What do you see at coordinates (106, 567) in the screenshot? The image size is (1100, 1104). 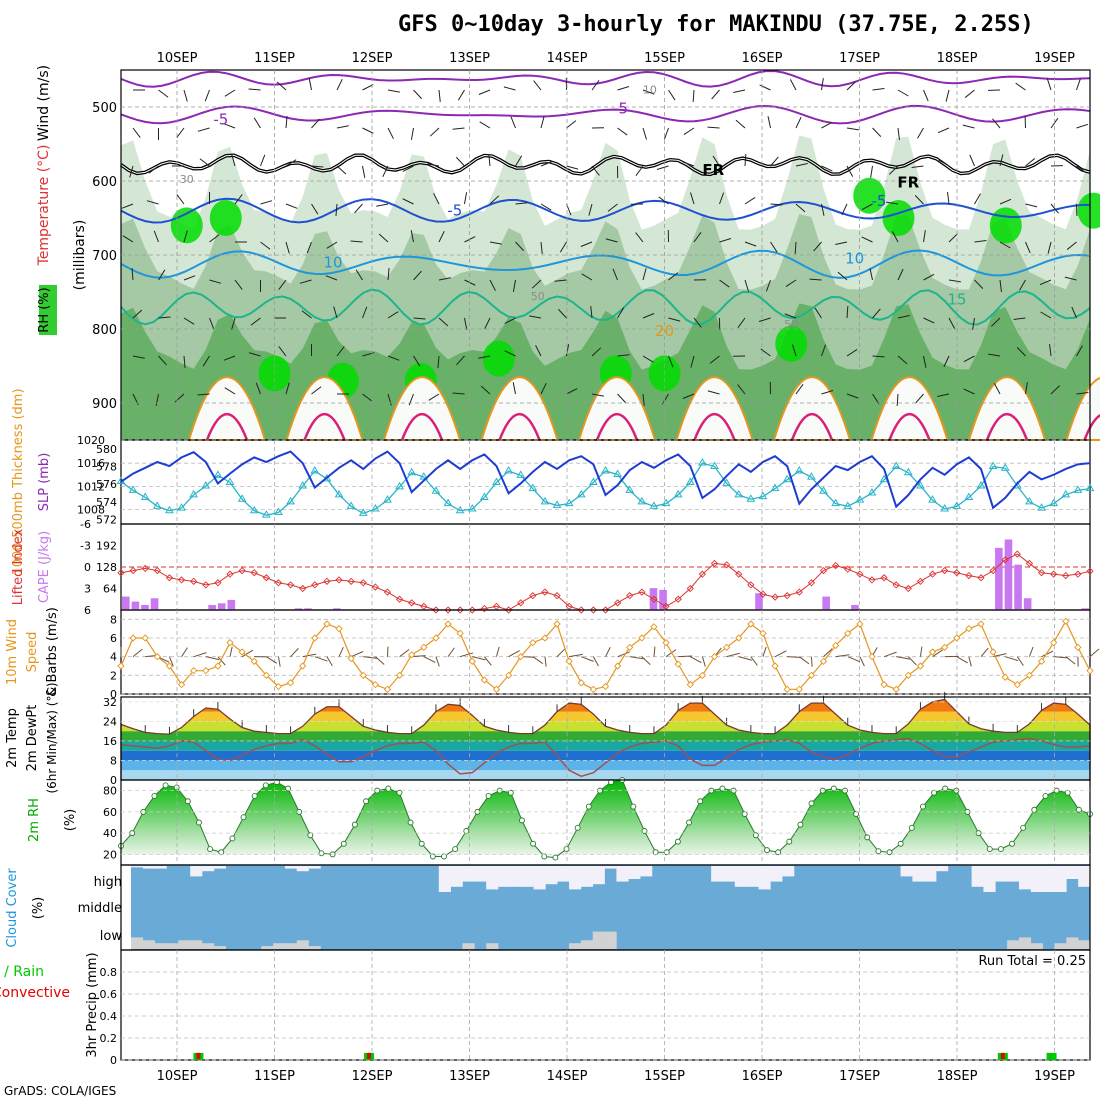 I see `cape-tick-label: 128` at bounding box center [106, 567].